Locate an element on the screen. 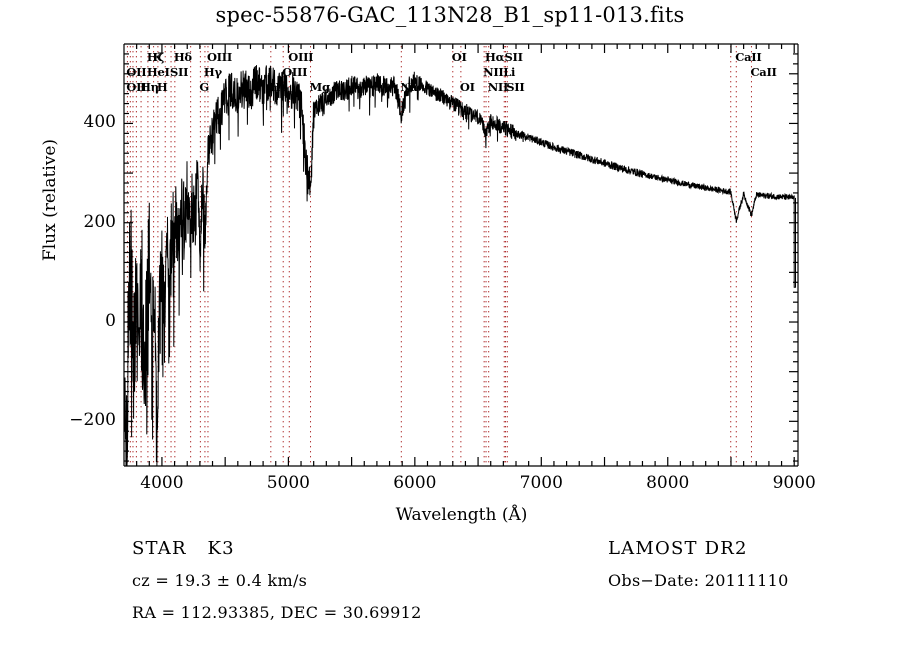 This screenshot has width=900, height=650. spectral-line-label: Na is located at coordinates (409, 87).